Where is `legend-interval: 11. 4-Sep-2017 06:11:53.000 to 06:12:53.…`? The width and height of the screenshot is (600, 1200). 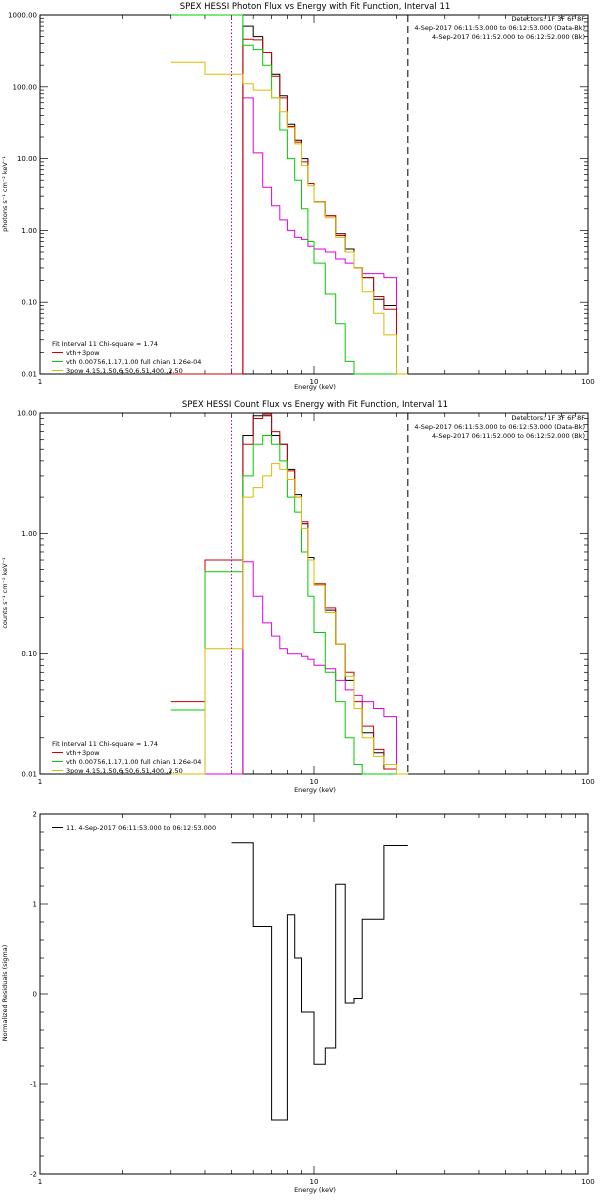 legend-interval: 11. 4-Sep-2017 06:11:53.000 to 06:12:53.… is located at coordinates (141, 828).